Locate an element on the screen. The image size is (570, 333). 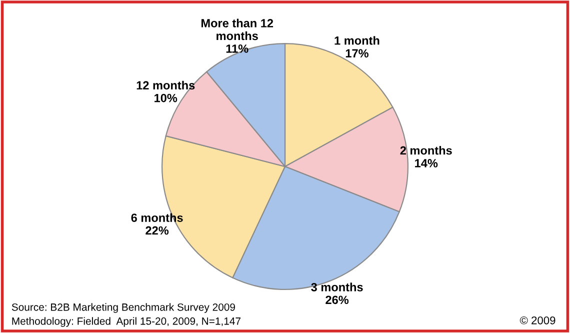
text: Methodology: Fielded April 15-20, 2009, N=1,147 is located at coordinates (126, 322).